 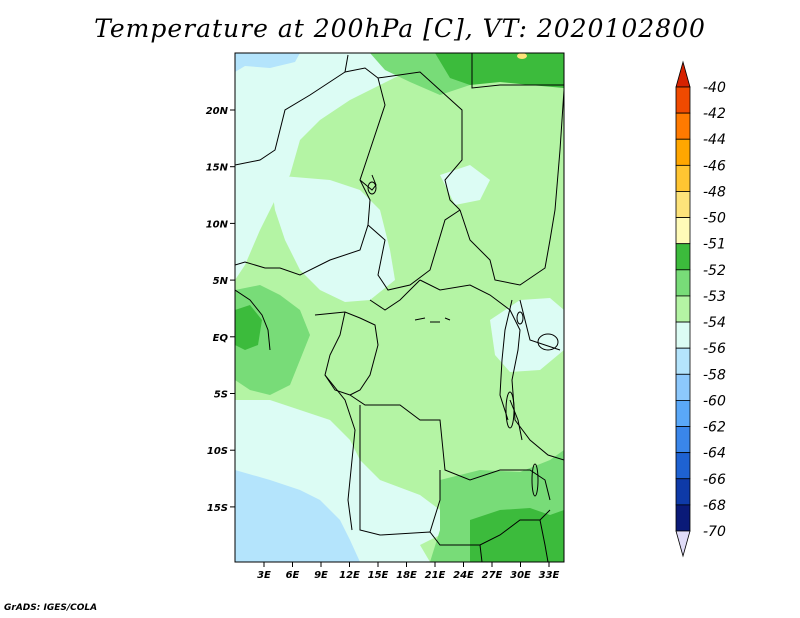 I want to click on lon-label: 9E, so click(x=321, y=575).